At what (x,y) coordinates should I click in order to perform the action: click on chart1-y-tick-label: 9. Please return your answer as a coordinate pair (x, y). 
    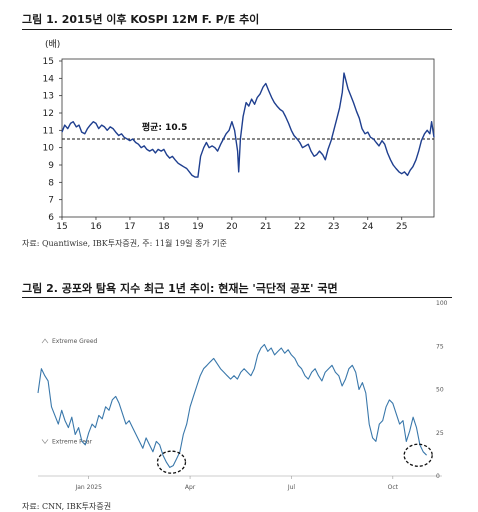
    Looking at the image, I should click on (51, 166).